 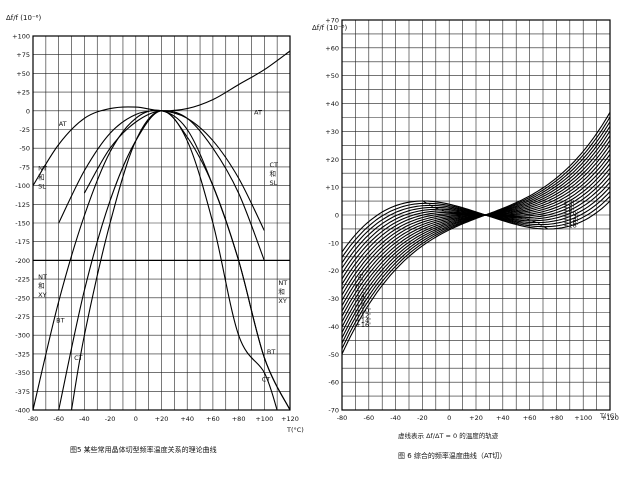 What do you see at coordinates (332, 104) in the screenshot?
I see `right-y-tick: +40` at bounding box center [332, 104].